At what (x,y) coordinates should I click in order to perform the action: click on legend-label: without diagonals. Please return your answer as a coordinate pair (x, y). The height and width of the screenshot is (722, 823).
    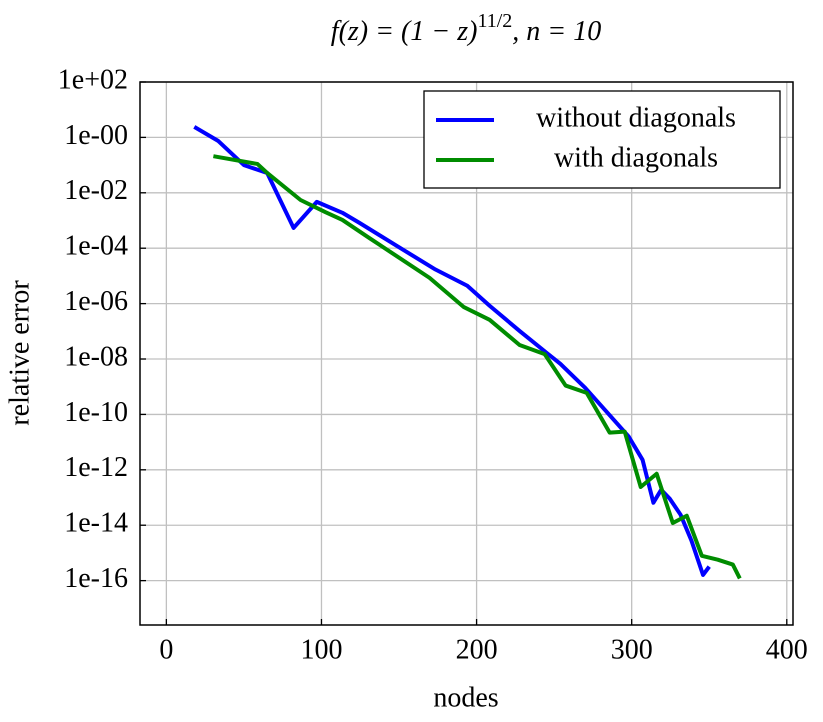
    Looking at the image, I should click on (636, 117).